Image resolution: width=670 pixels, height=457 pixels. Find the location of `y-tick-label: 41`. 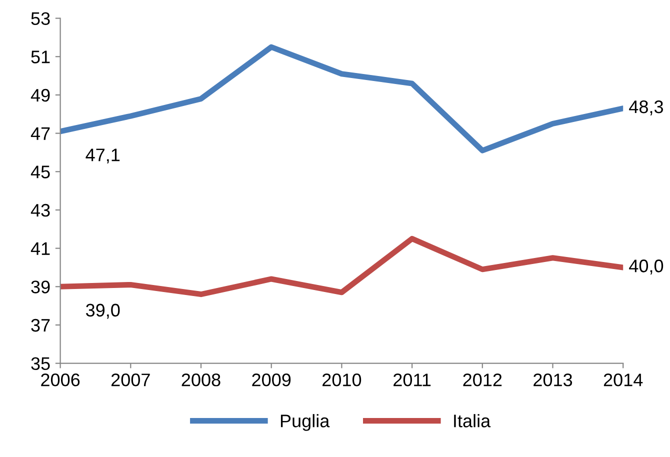

y-tick-label: 41 is located at coordinates (40, 248).